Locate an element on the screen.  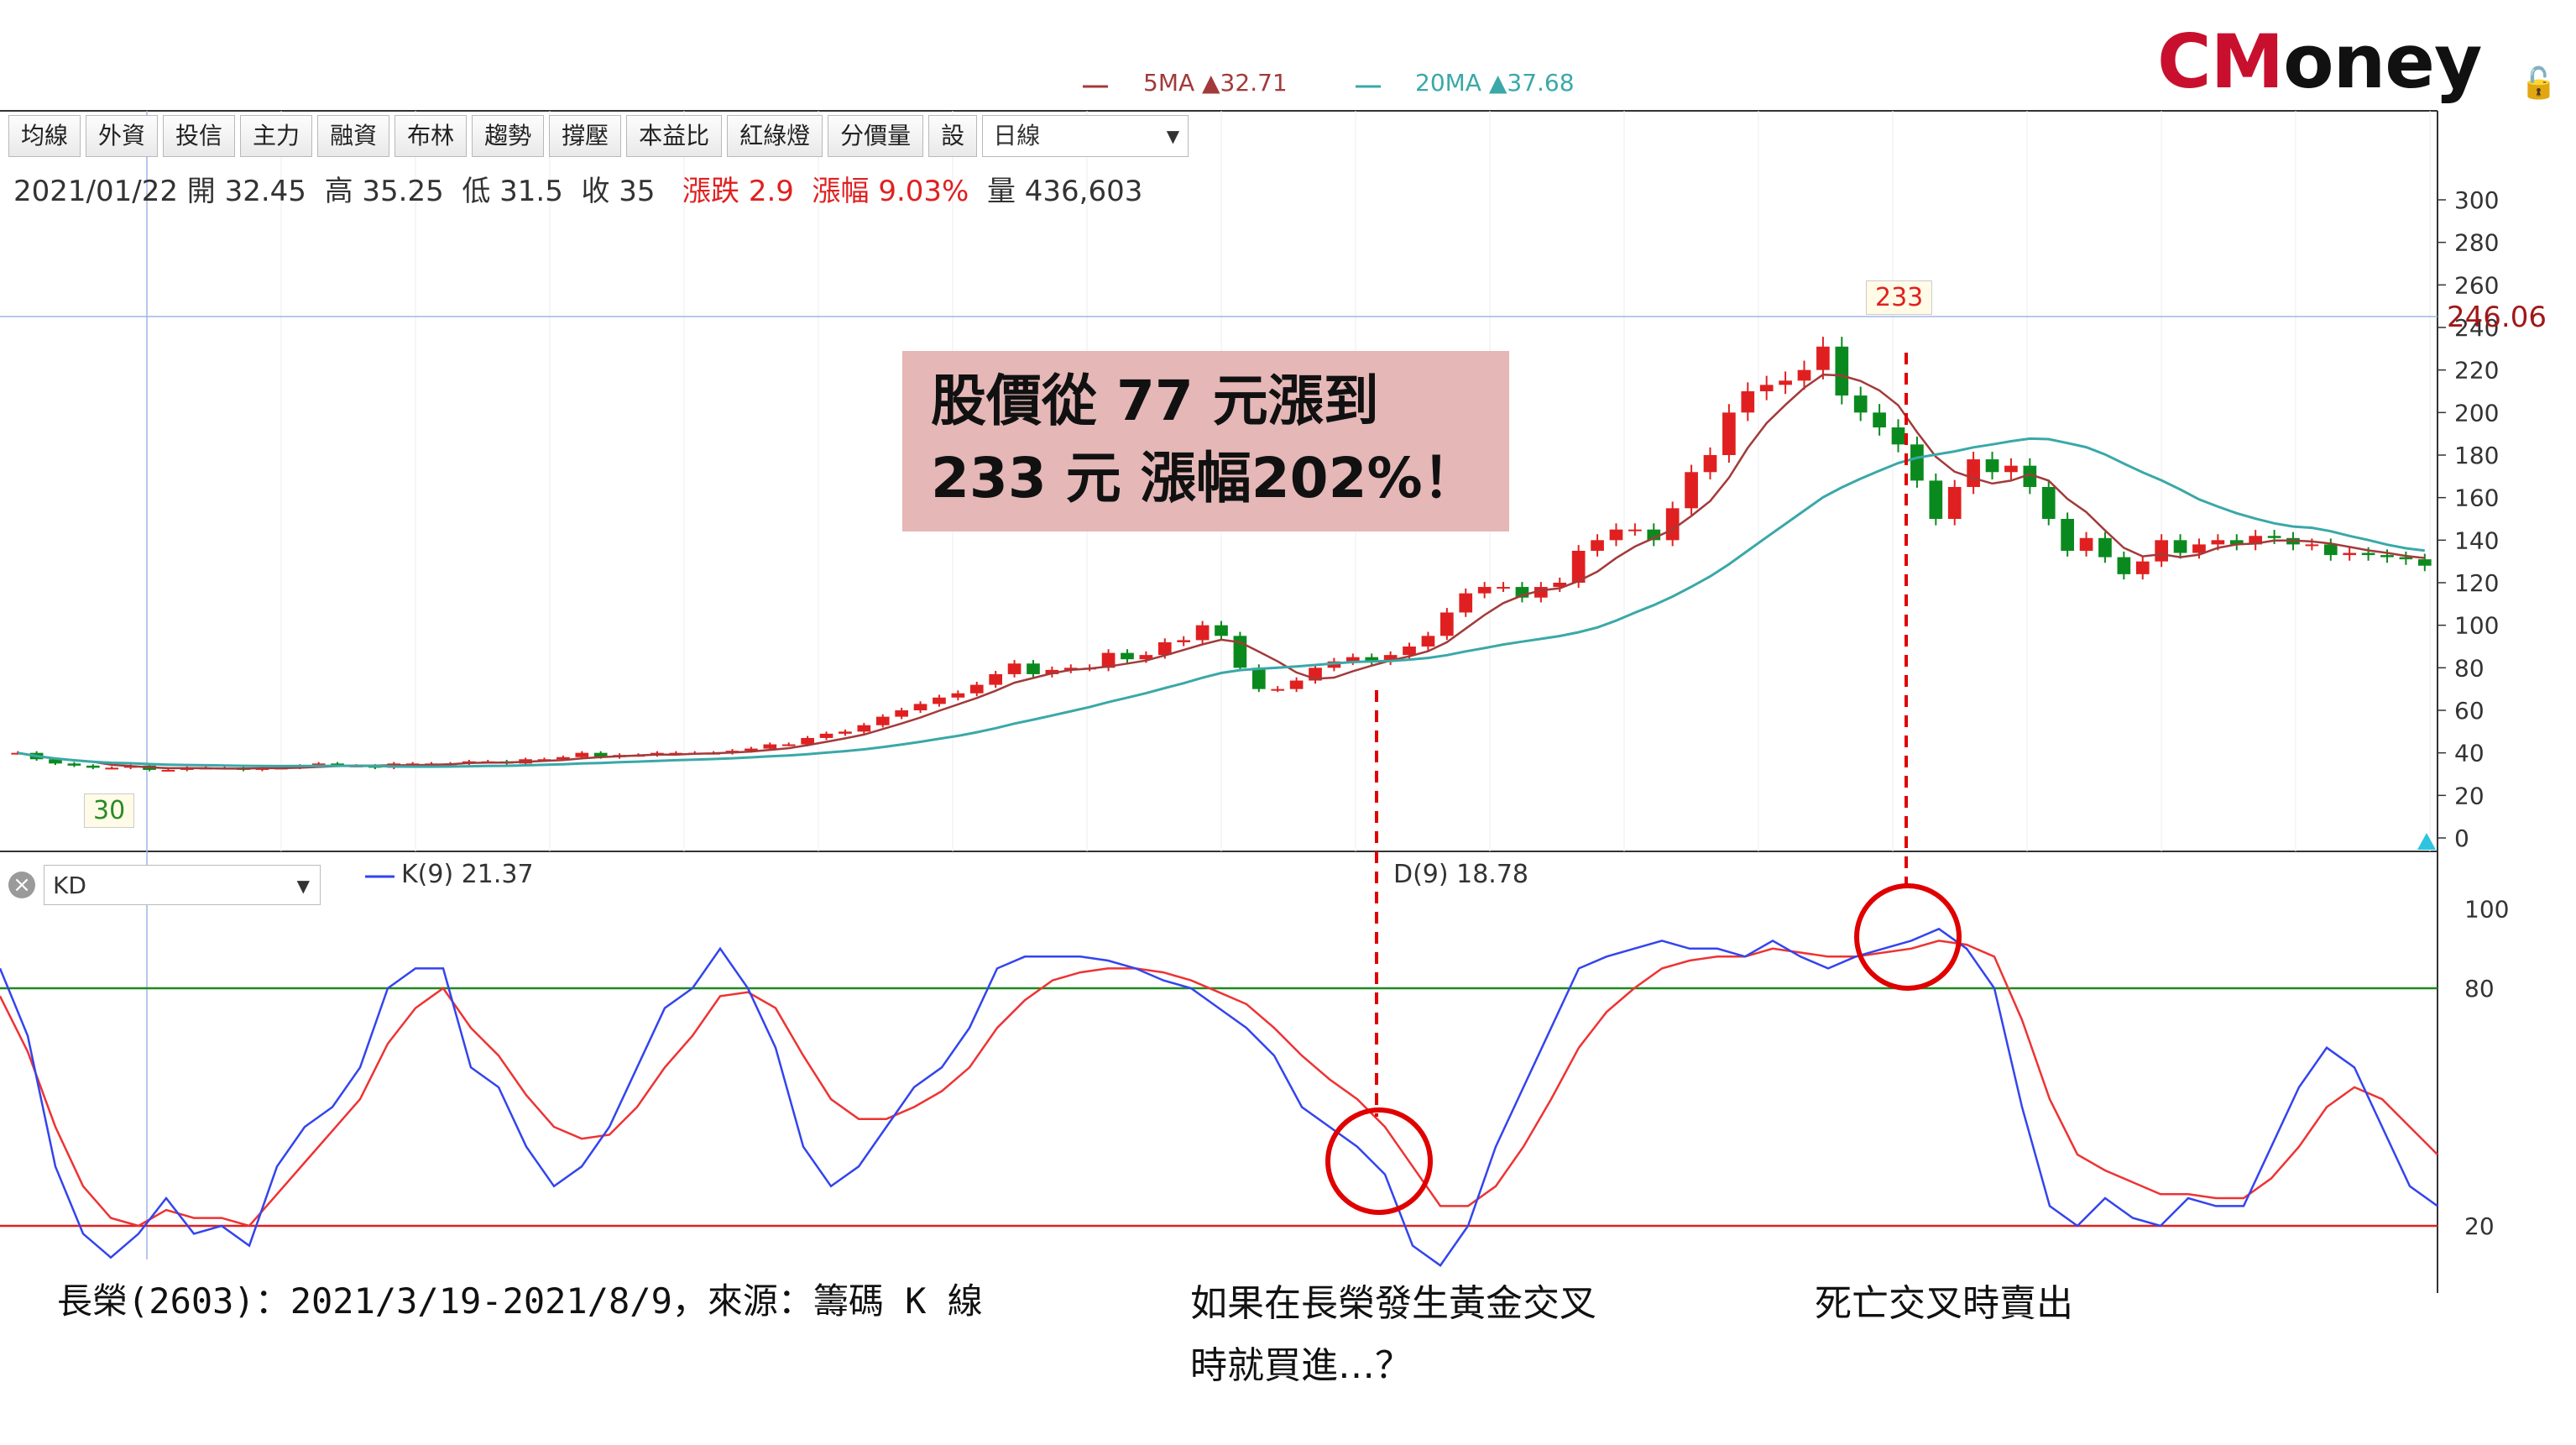
toolbar-button-1: 外資 is located at coordinates (122, 136).